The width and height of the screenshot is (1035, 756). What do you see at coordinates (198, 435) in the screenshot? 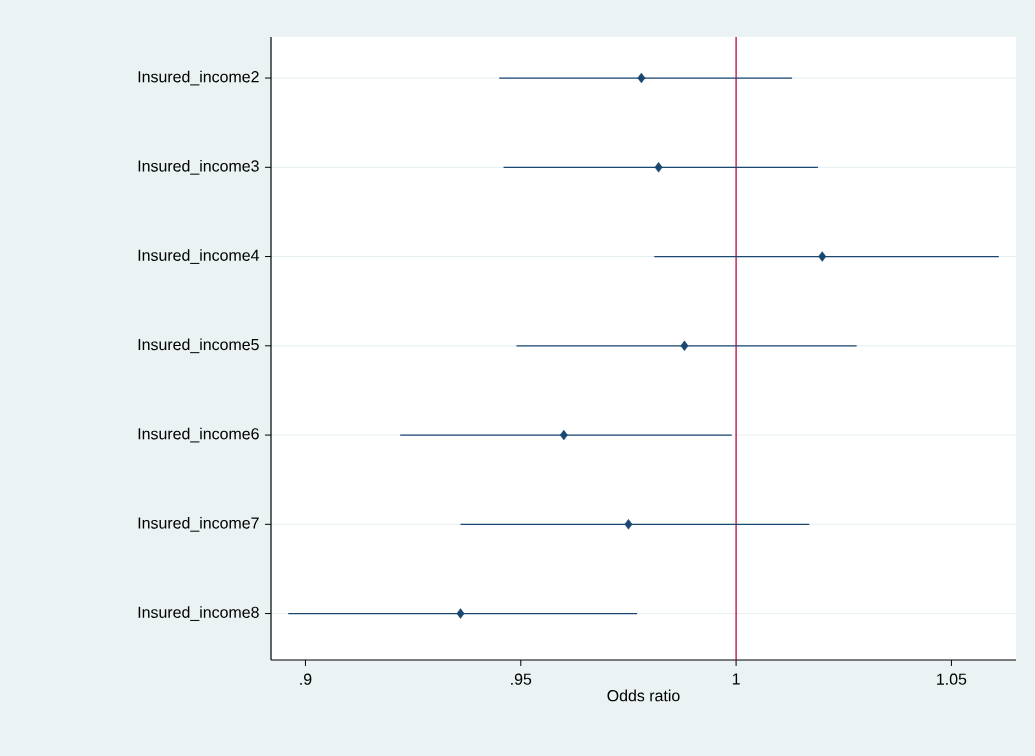
I see `y-tick-label: Insured_income6` at bounding box center [198, 435].